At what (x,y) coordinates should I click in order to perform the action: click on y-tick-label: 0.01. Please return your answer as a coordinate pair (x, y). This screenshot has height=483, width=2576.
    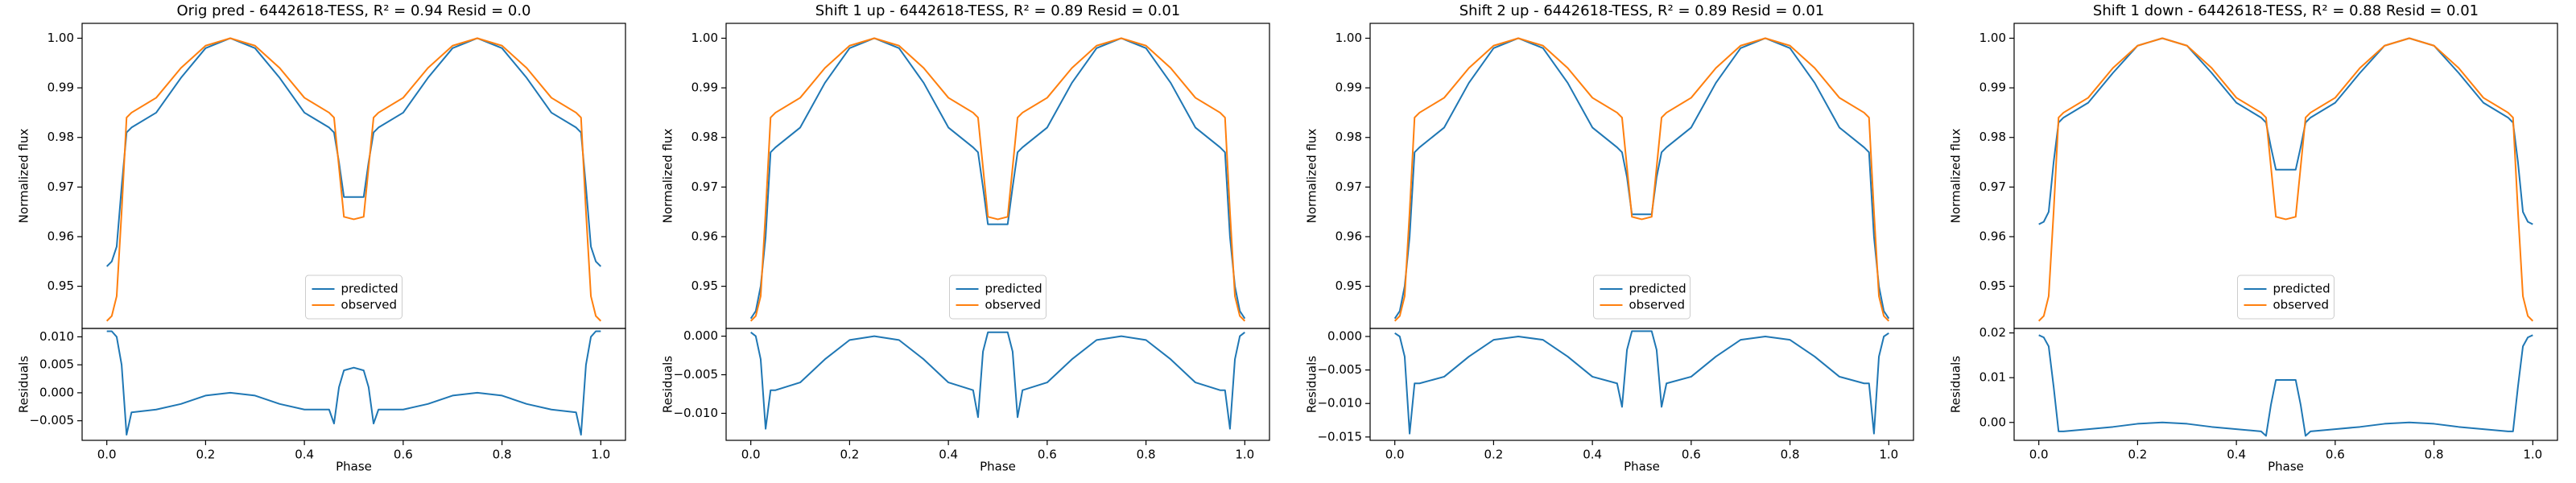
    Looking at the image, I should click on (1992, 377).